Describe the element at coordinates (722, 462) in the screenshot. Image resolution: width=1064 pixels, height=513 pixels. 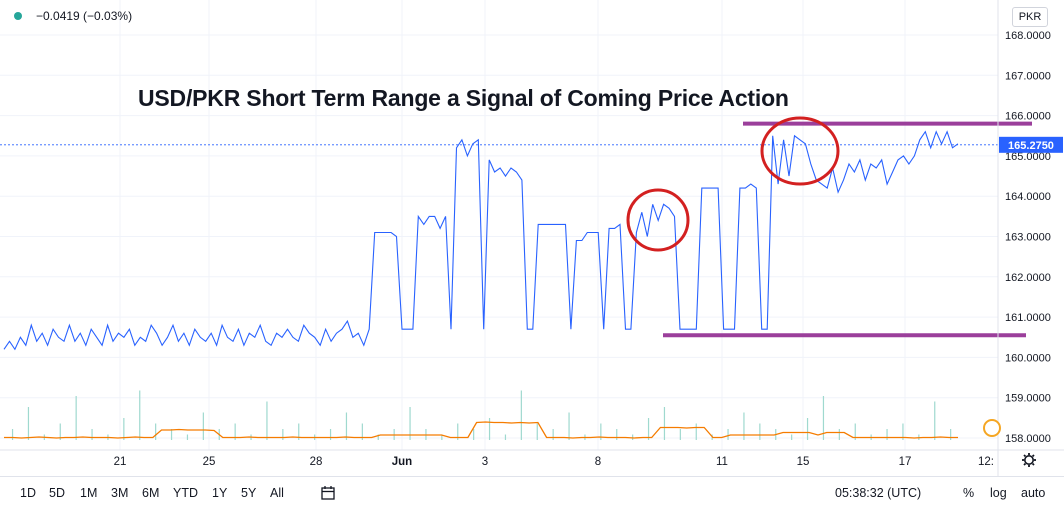
I see `x-tick-label: 11` at that location.